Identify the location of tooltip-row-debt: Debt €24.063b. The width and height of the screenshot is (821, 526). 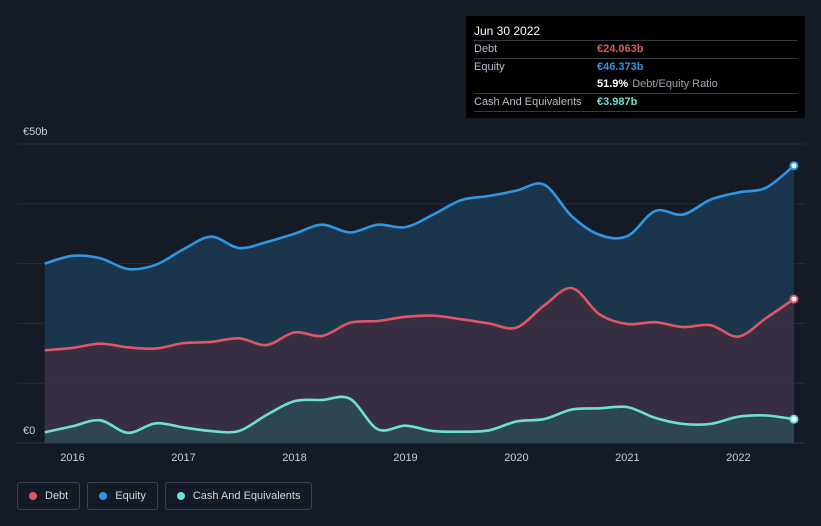
(635, 50).